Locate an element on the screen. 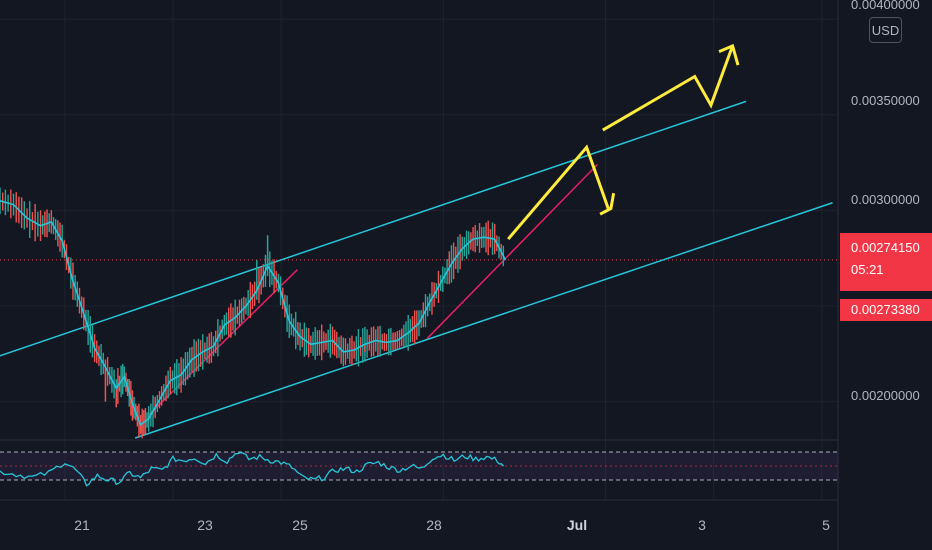 This screenshot has width=932, height=550. y-tick-label-2: 0.00300000 is located at coordinates (885, 199).